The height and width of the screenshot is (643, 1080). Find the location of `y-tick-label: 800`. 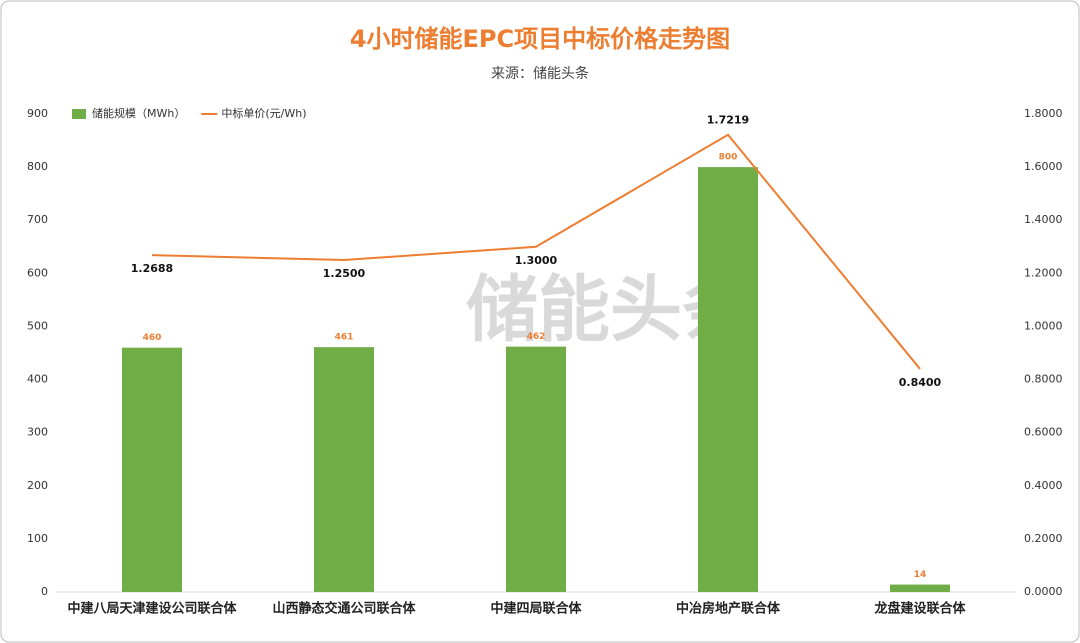

y-tick-label: 800 is located at coordinates (37, 166).